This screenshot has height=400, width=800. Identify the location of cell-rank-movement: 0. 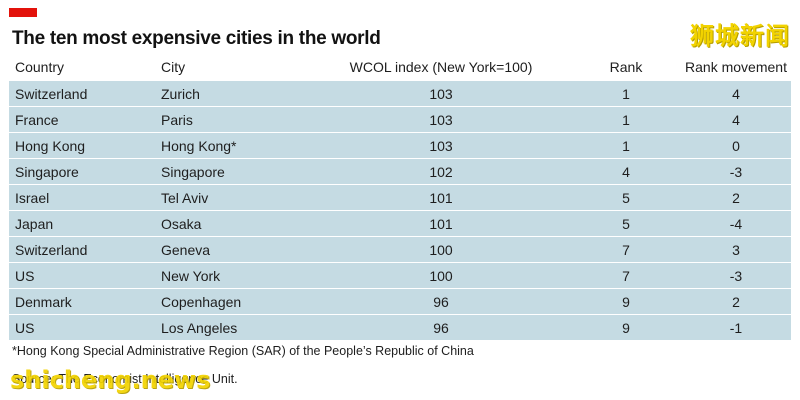
(736, 145).